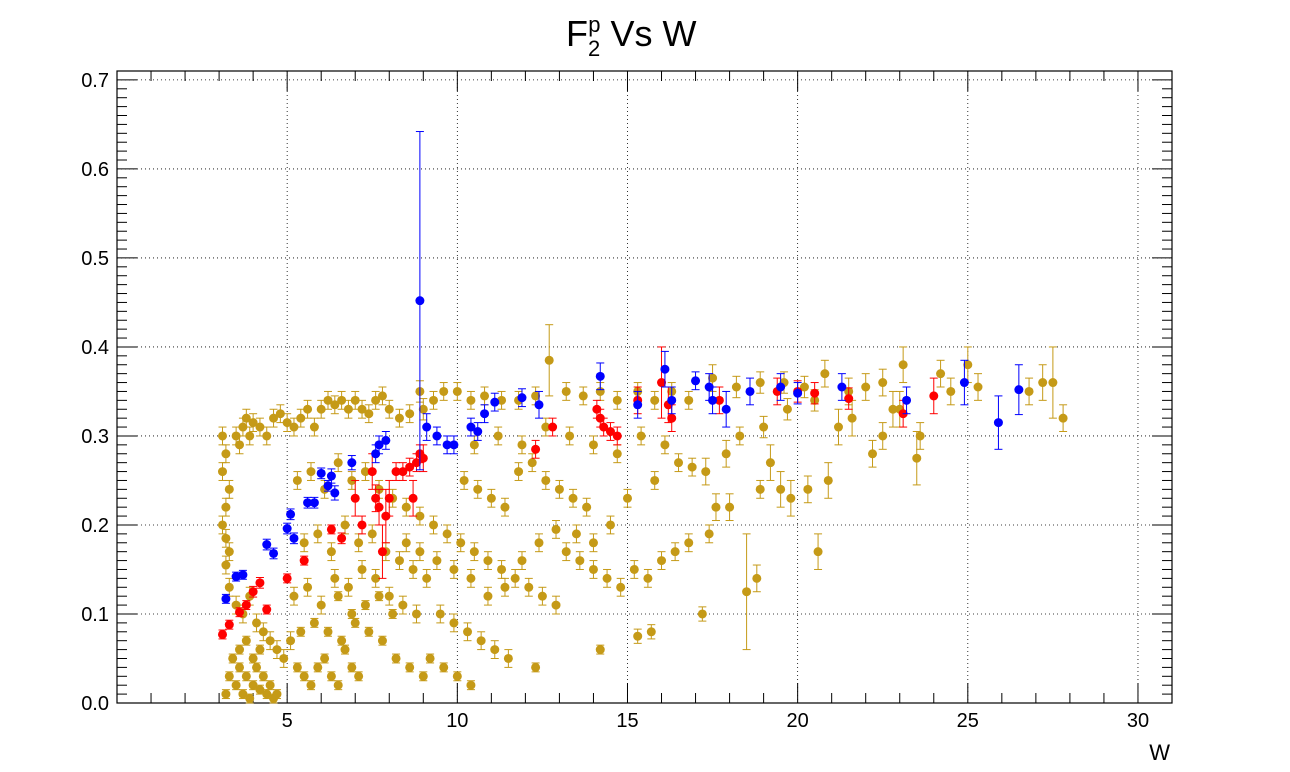 This screenshot has width=1290, height=772. I want to click on y-tick-labels: 0.0 0.1 0.2 0.3 0.4 0.5 0.6 0.7, so click(95, 392).